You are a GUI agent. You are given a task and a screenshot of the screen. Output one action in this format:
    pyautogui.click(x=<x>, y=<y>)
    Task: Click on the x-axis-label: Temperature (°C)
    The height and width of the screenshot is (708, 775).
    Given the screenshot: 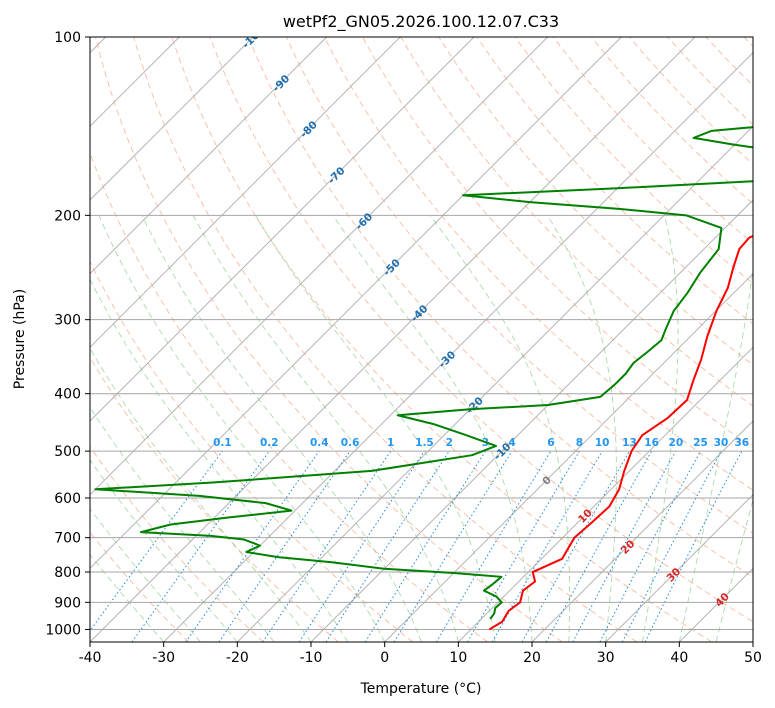 What is the action you would take?
    pyautogui.click(x=421, y=689)
    